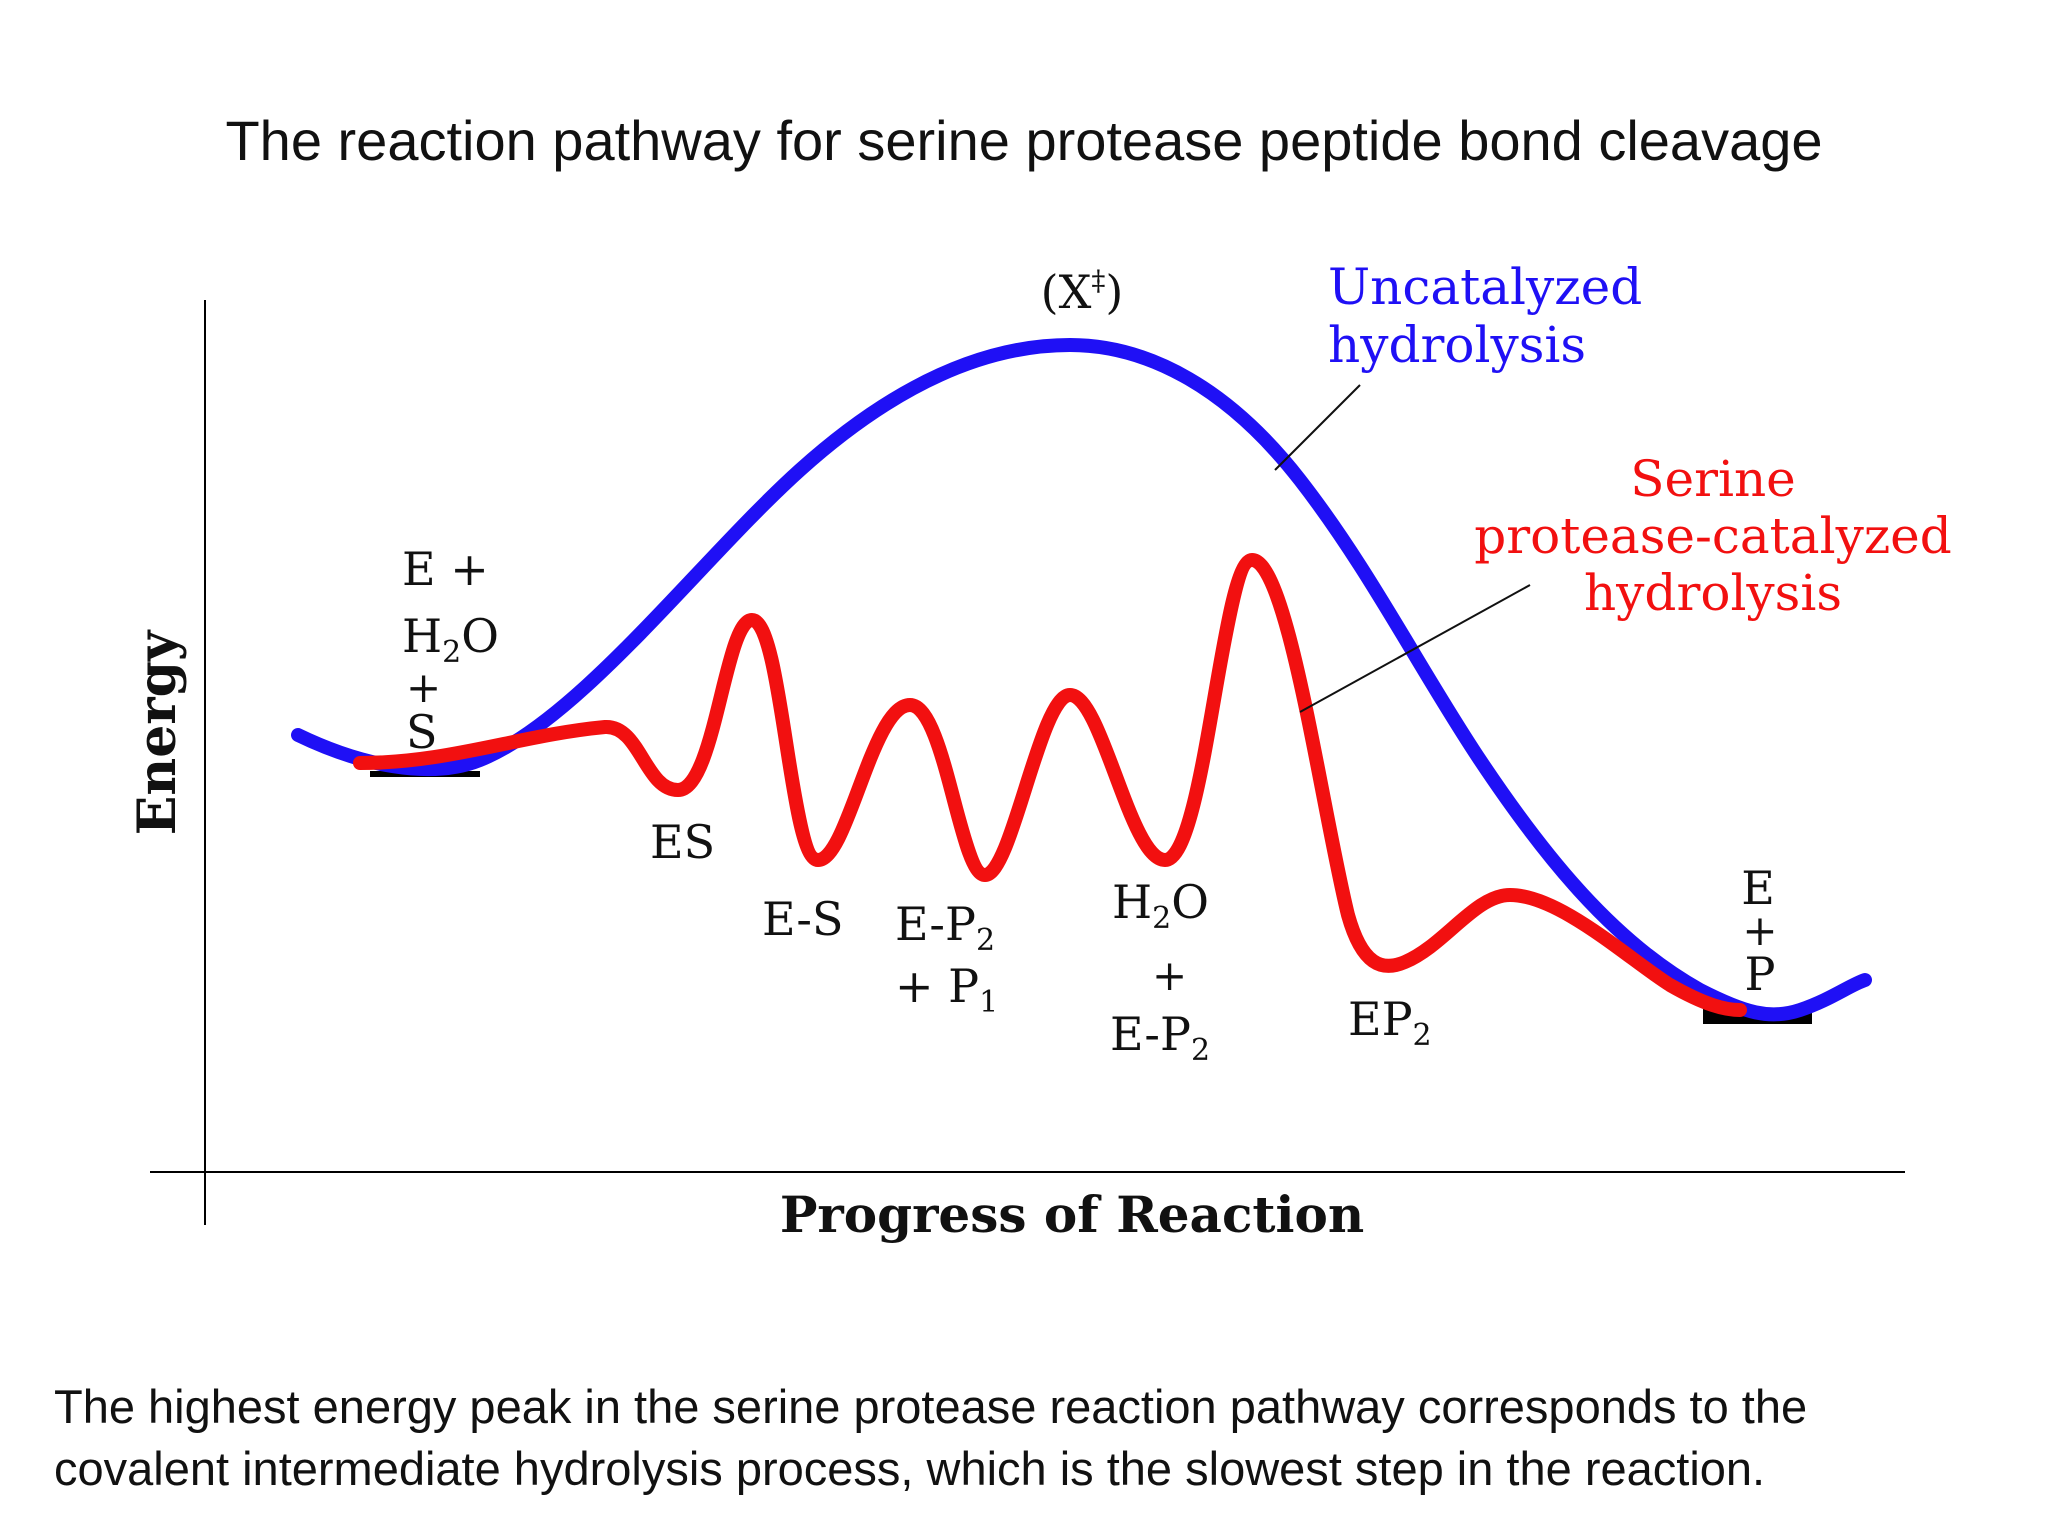  What do you see at coordinates (445, 569) in the screenshot?
I see `reactants-line1: E +` at bounding box center [445, 569].